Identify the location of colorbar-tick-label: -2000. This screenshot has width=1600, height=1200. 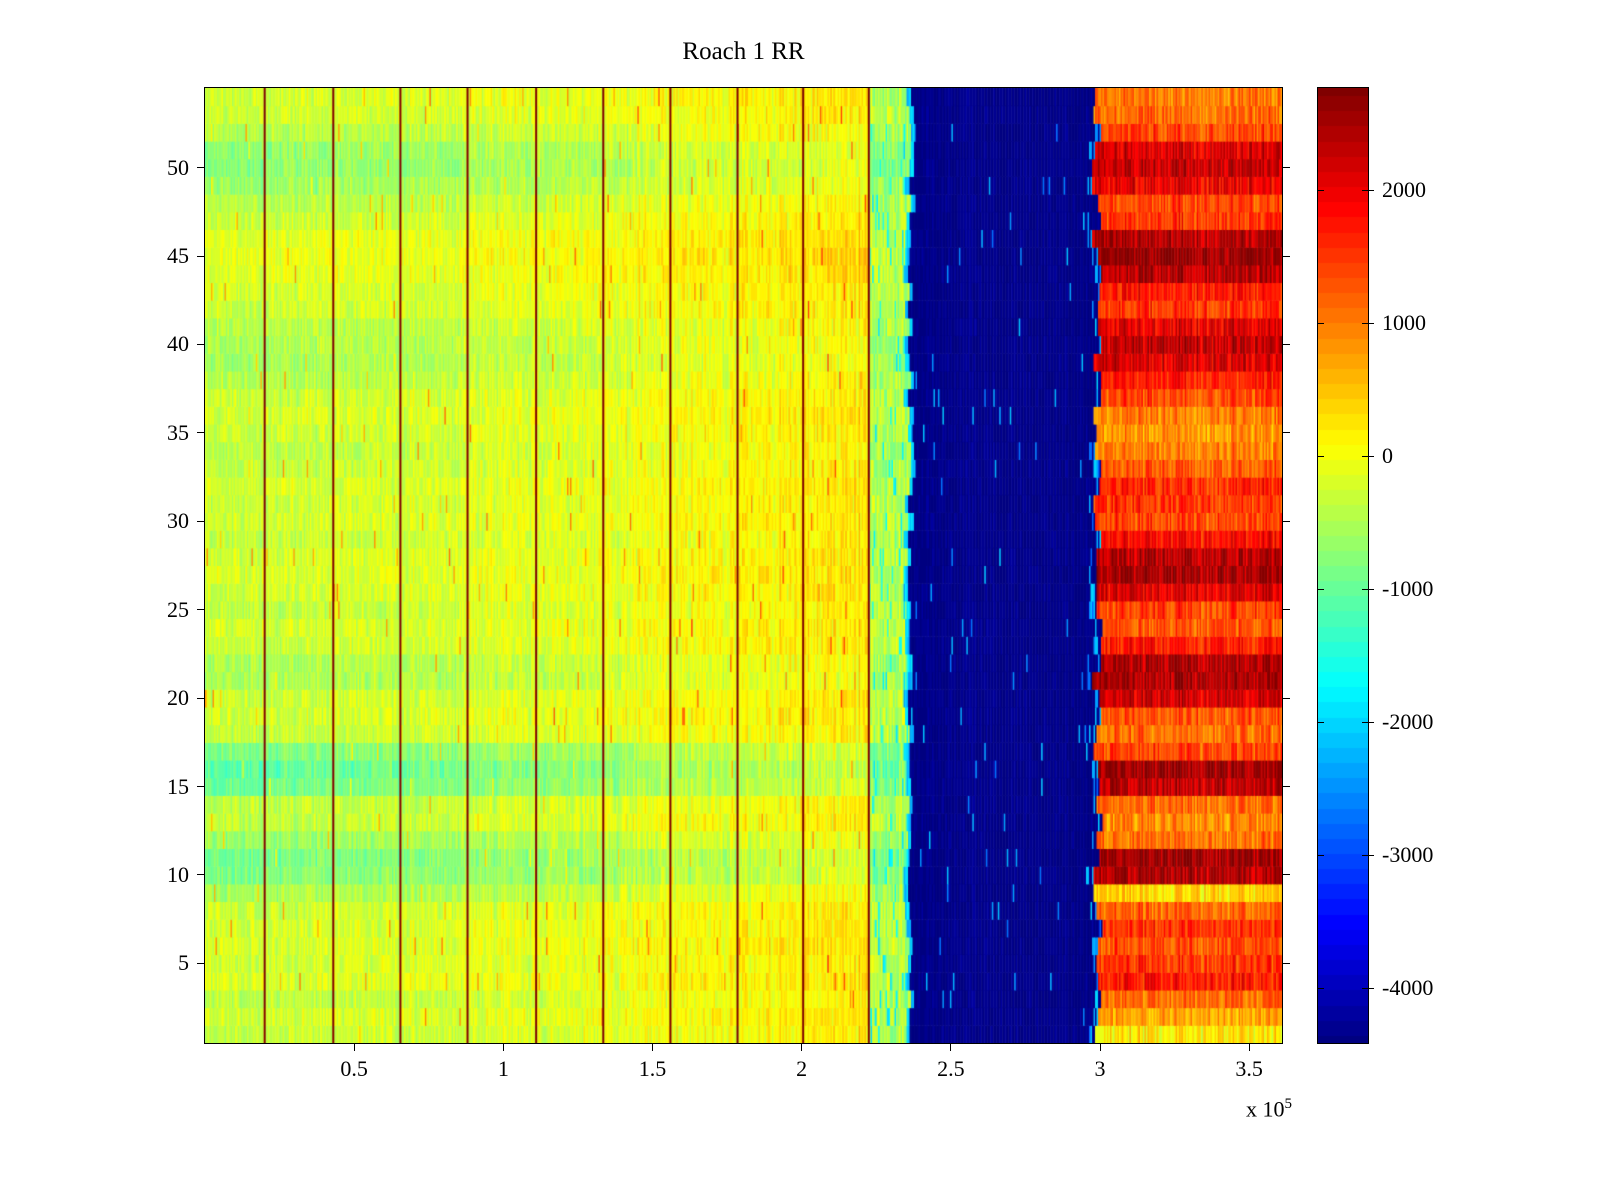
(1408, 722).